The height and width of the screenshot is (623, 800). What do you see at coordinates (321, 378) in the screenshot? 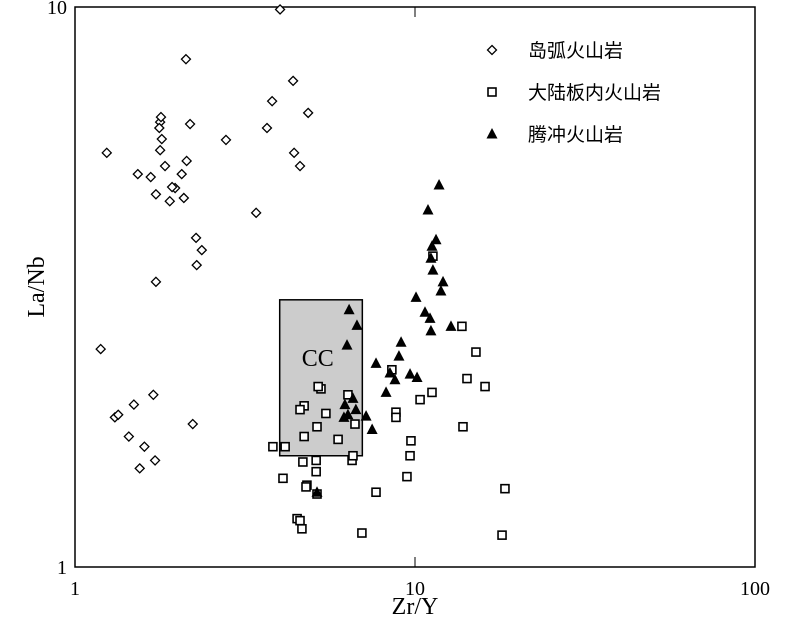
I see `region` at bounding box center [321, 378].